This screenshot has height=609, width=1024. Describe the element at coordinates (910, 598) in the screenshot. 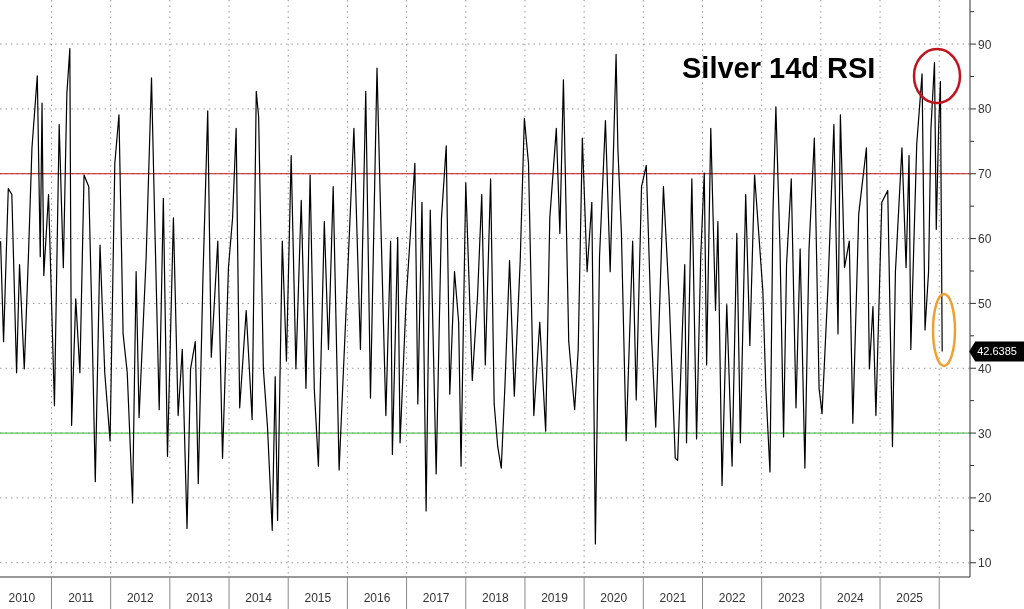

I see `x-tick-label: 2025` at that location.